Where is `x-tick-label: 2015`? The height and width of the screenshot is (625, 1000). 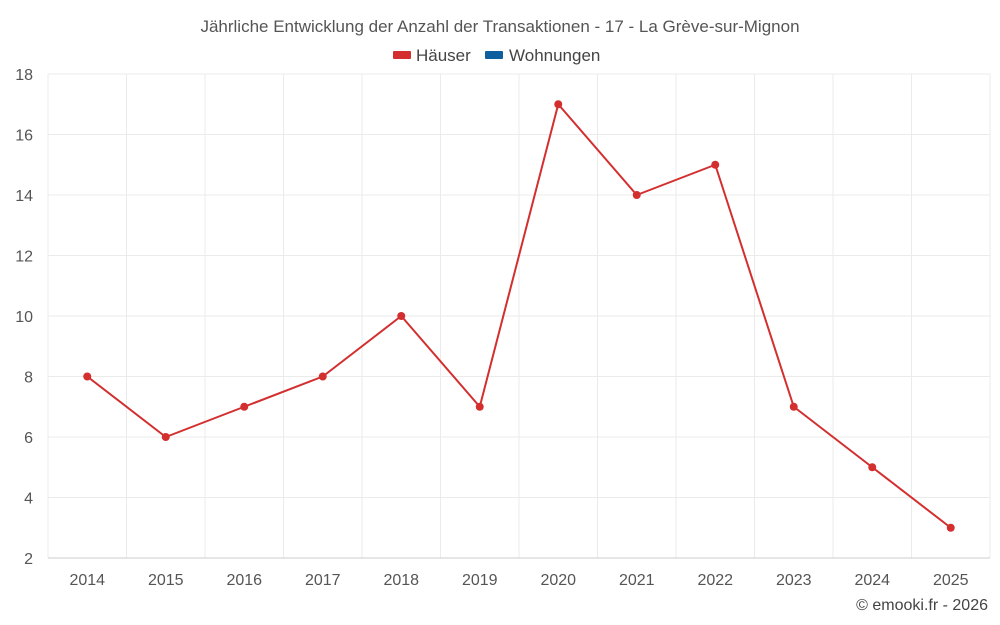
x-tick-label: 2015 is located at coordinates (166, 580).